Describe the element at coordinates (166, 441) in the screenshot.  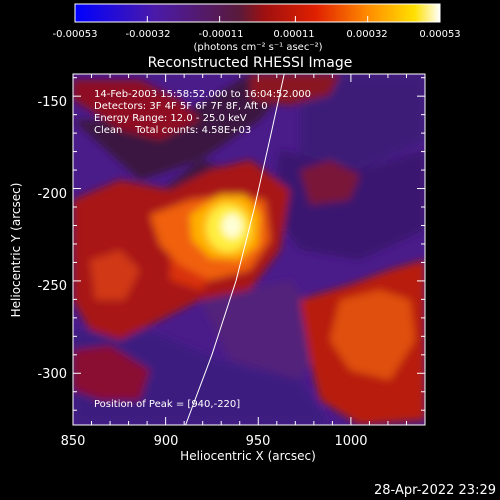
I see `x-tick-label: 900` at that location.